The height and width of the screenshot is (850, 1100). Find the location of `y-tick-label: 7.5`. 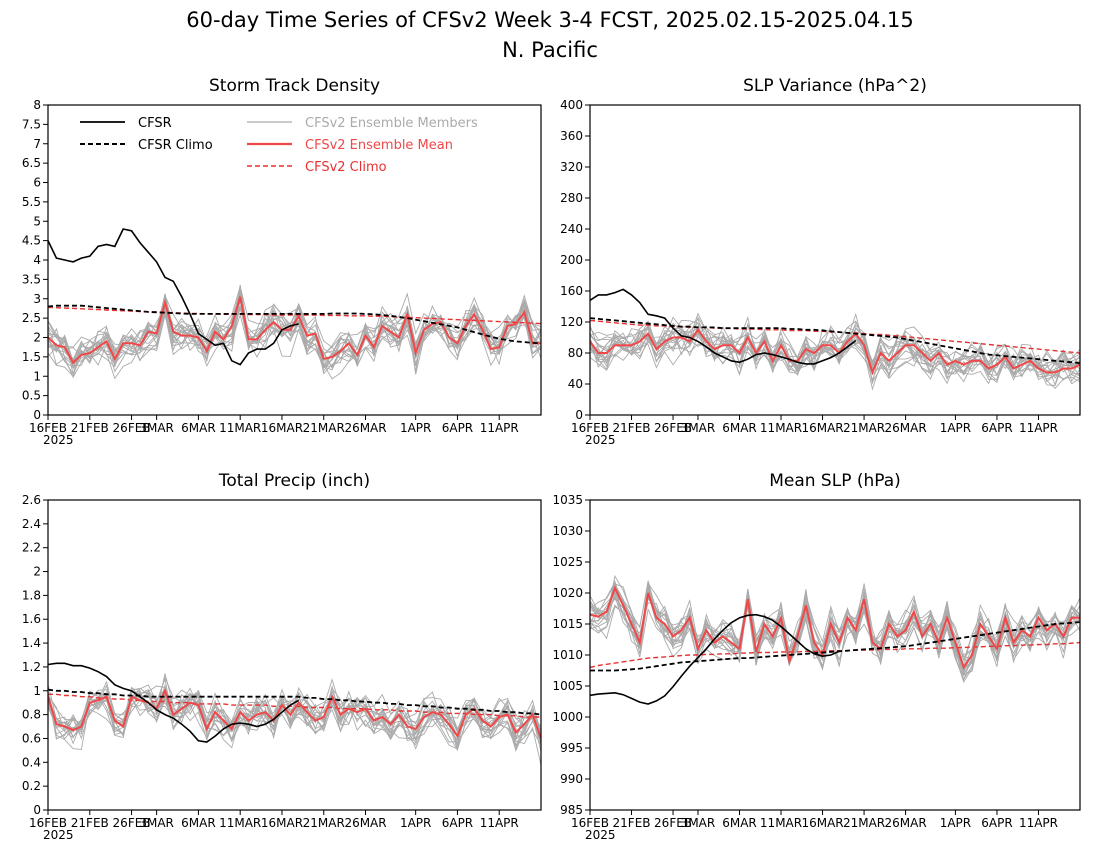

y-tick-label: 7.5 is located at coordinates (31, 124).